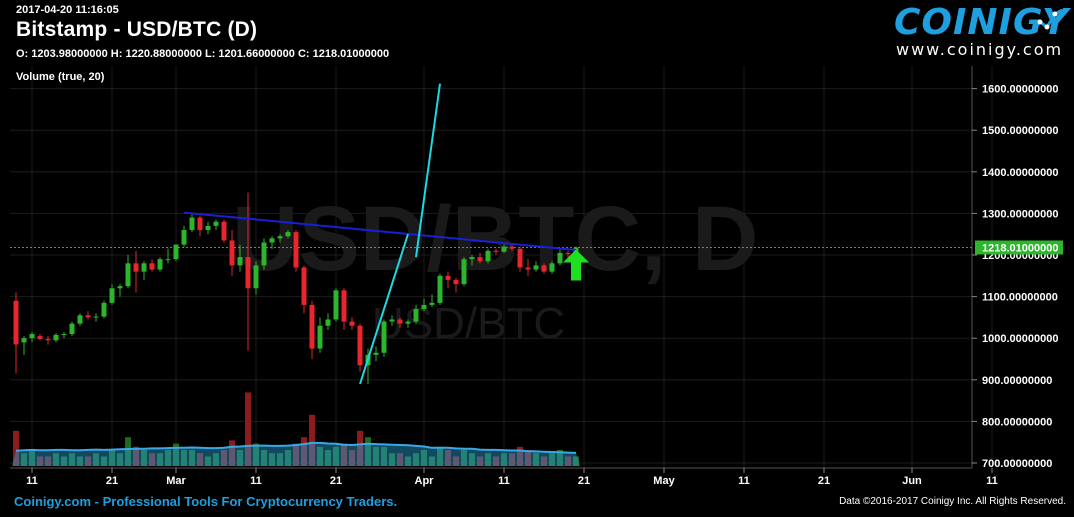 This screenshot has width=1074, height=517. What do you see at coordinates (60, 77) in the screenshot?
I see `volume-indicator-label: Volume (true, 20)` at bounding box center [60, 77].